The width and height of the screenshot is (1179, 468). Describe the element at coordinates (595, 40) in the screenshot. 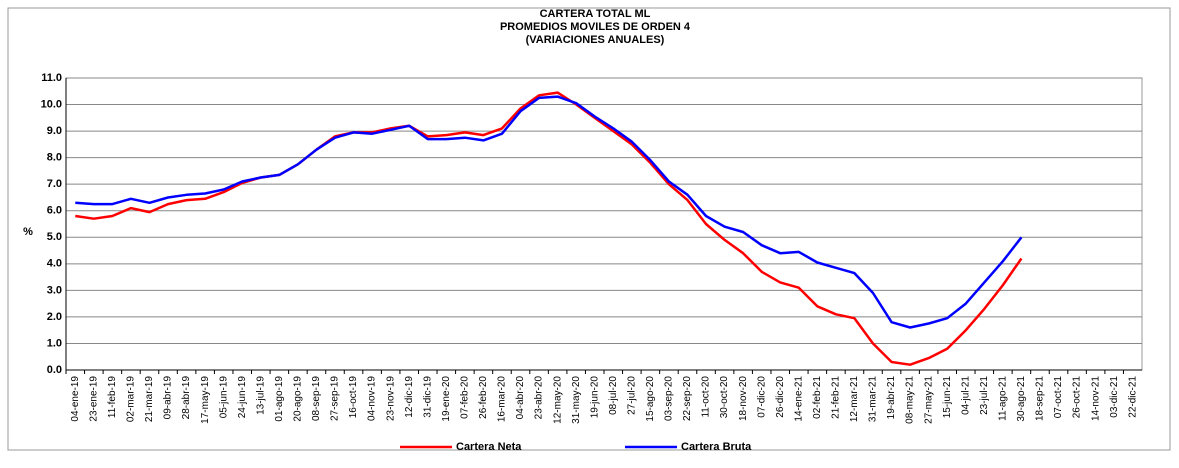

I see `chart-title: (VARIACIONES ANUALES)` at that location.